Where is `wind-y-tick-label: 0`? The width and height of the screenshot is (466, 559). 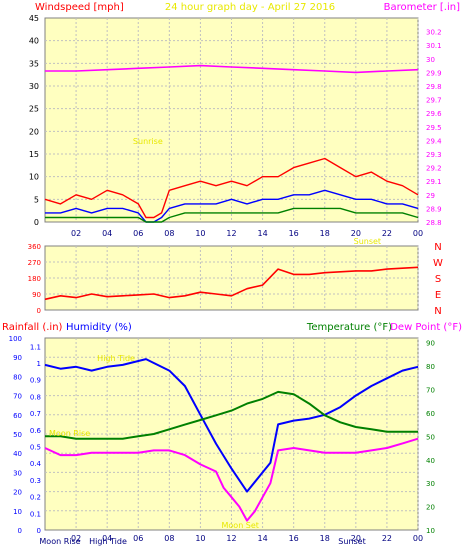 wind-y-tick-label: 0 is located at coordinates (36, 222).